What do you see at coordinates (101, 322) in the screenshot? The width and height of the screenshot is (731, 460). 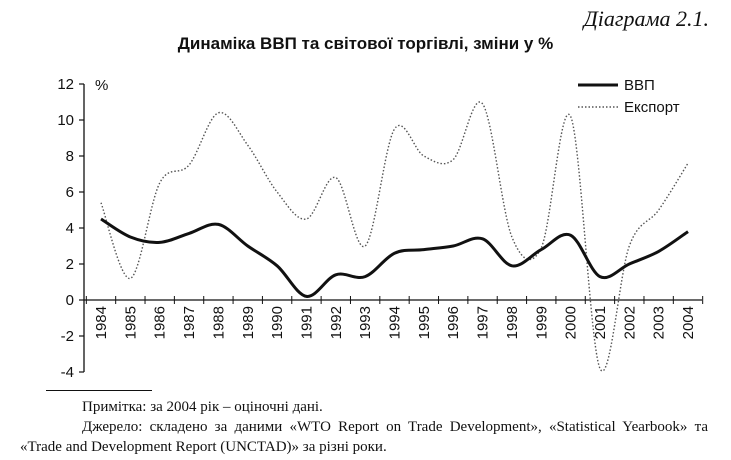 I see `x-tick-label: 1984` at bounding box center [101, 322].